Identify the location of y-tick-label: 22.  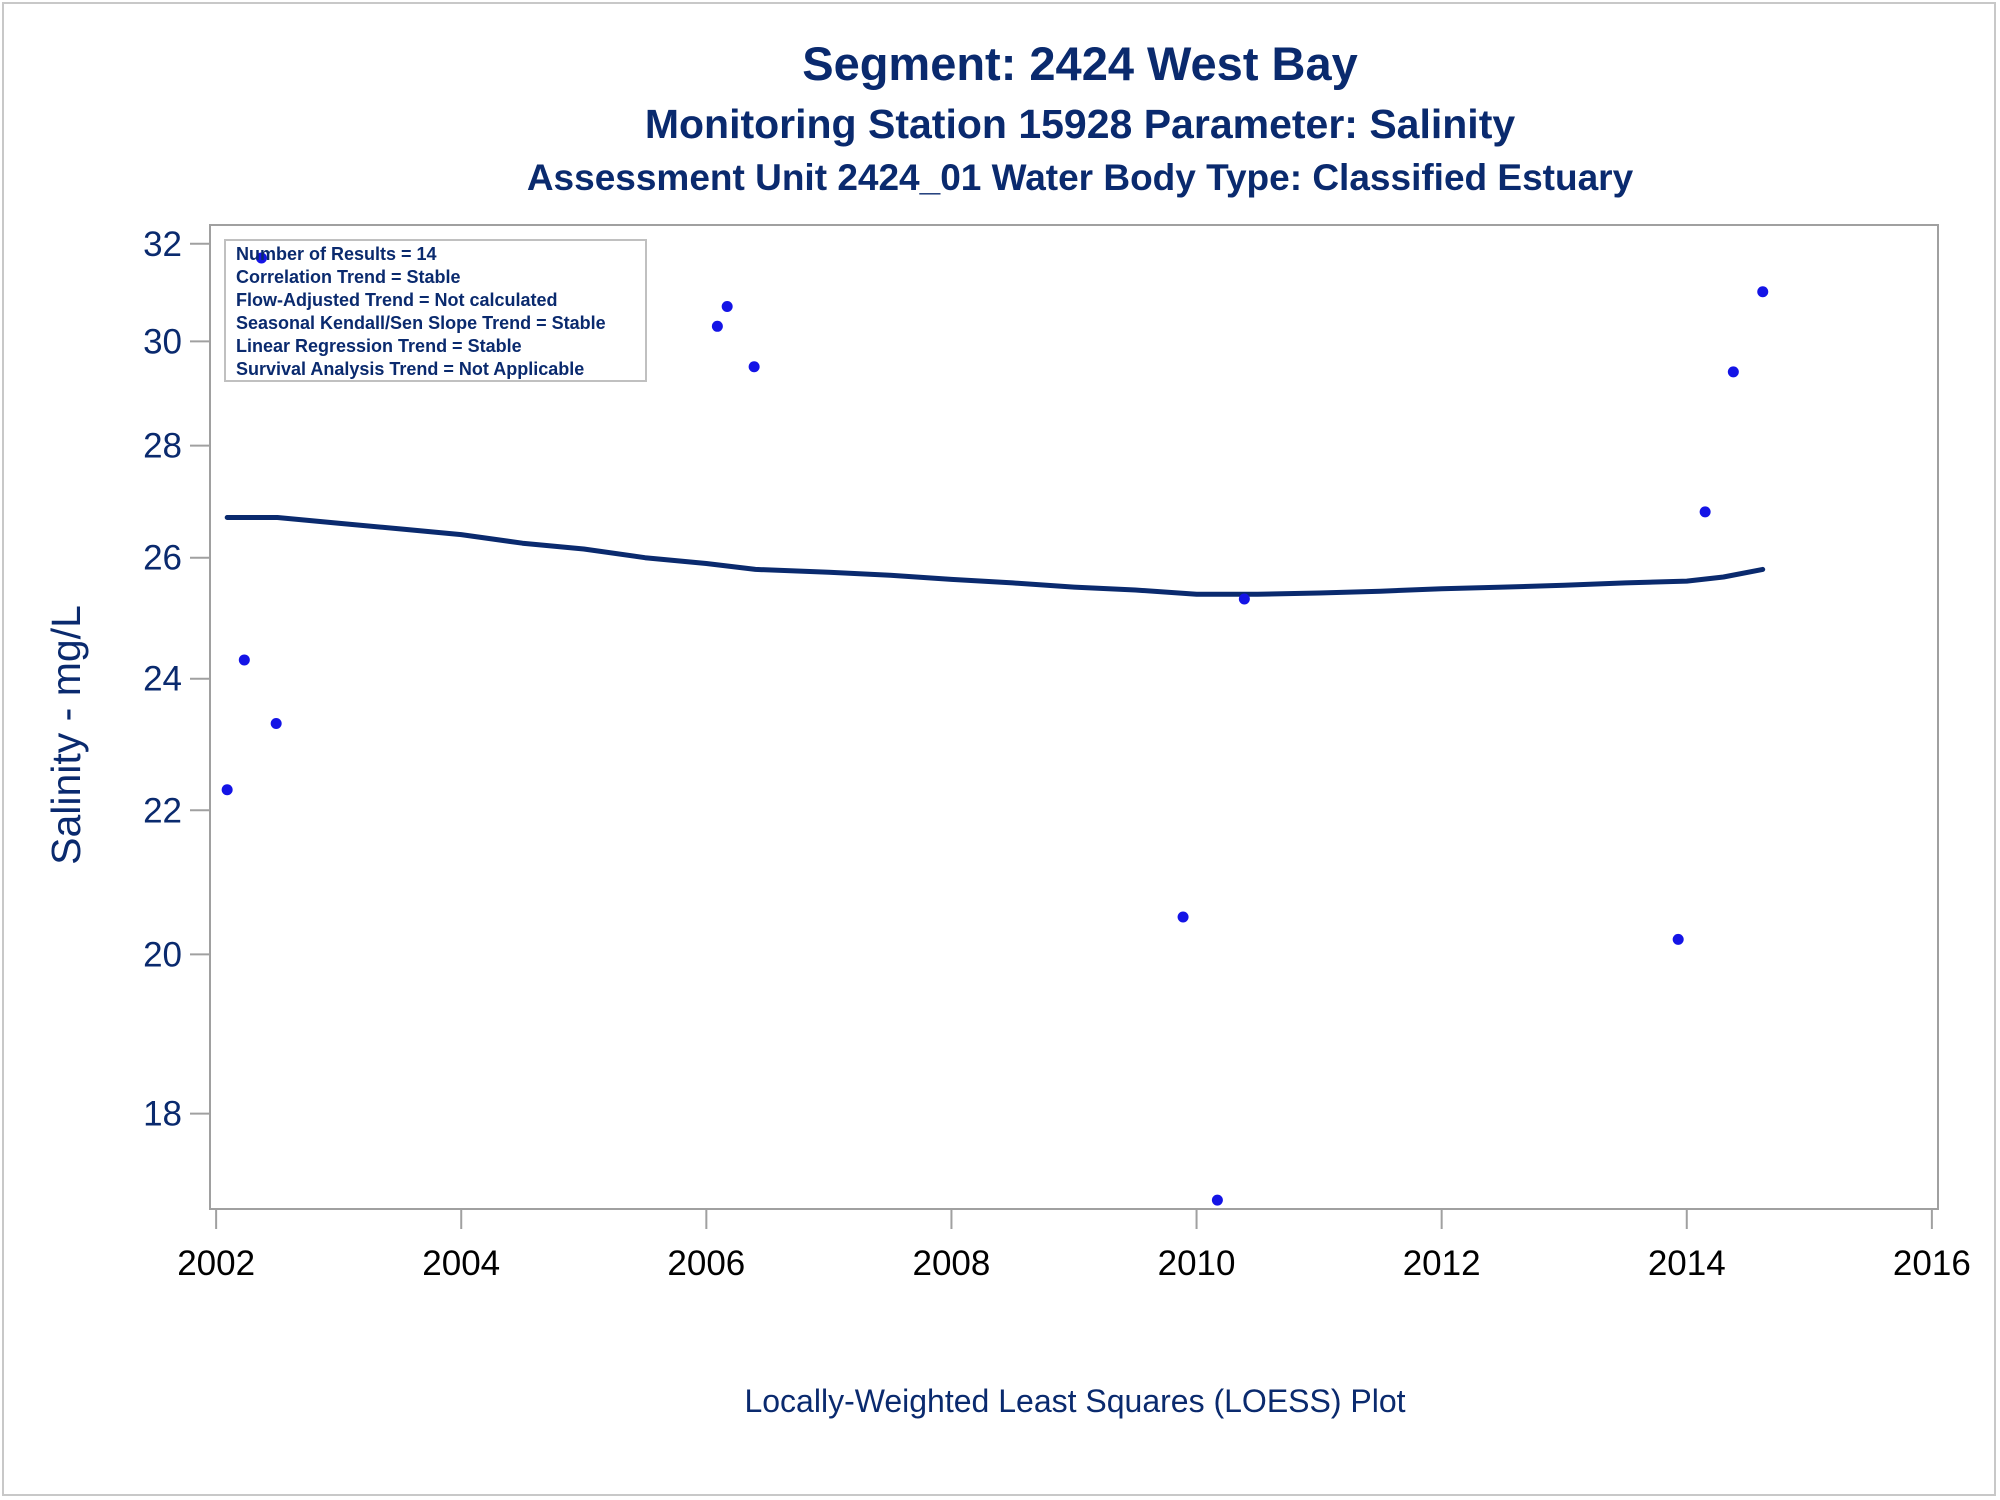
(162, 810).